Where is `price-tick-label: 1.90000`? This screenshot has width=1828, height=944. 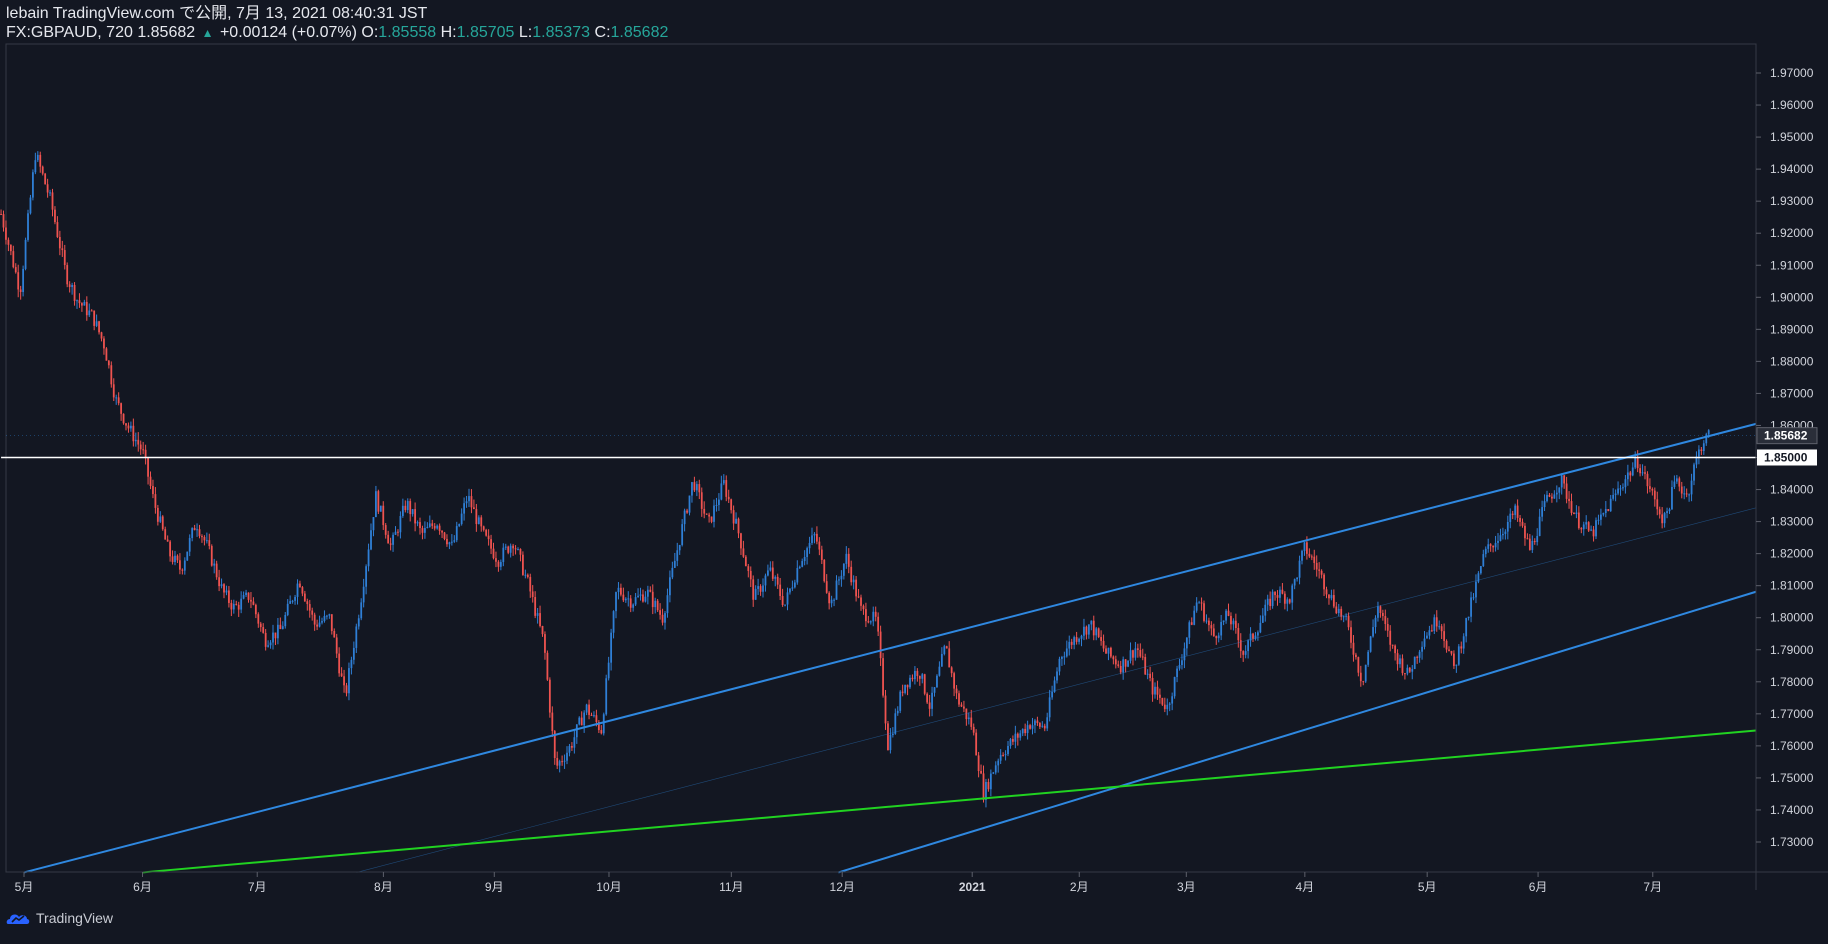
price-tick-label: 1.90000 is located at coordinates (1792, 297).